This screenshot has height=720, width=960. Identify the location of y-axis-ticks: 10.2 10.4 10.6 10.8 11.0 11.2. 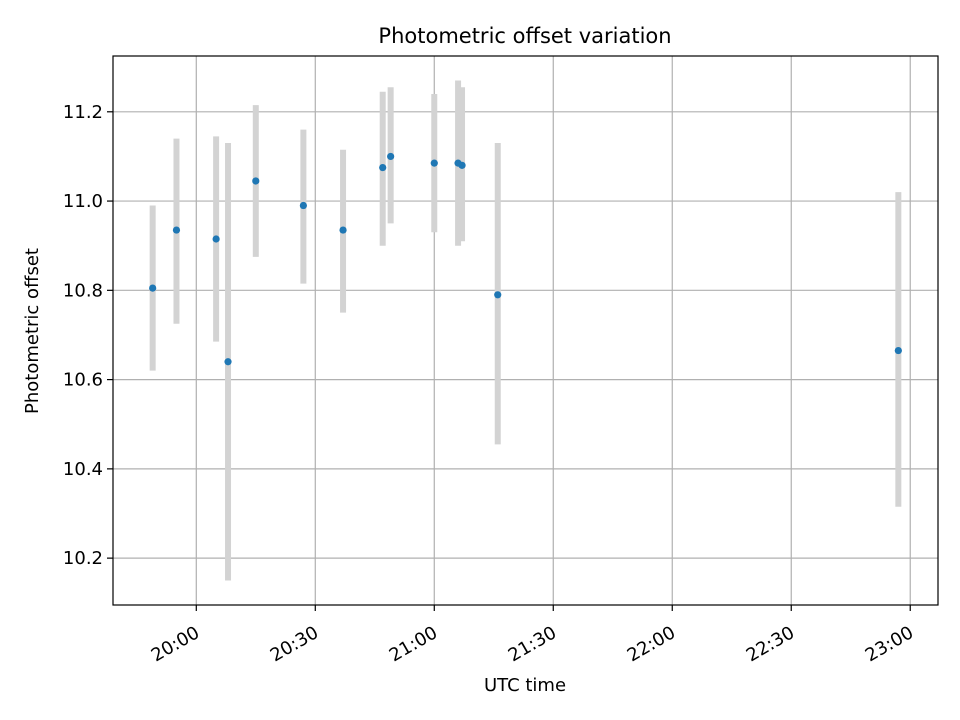
(88, 335).